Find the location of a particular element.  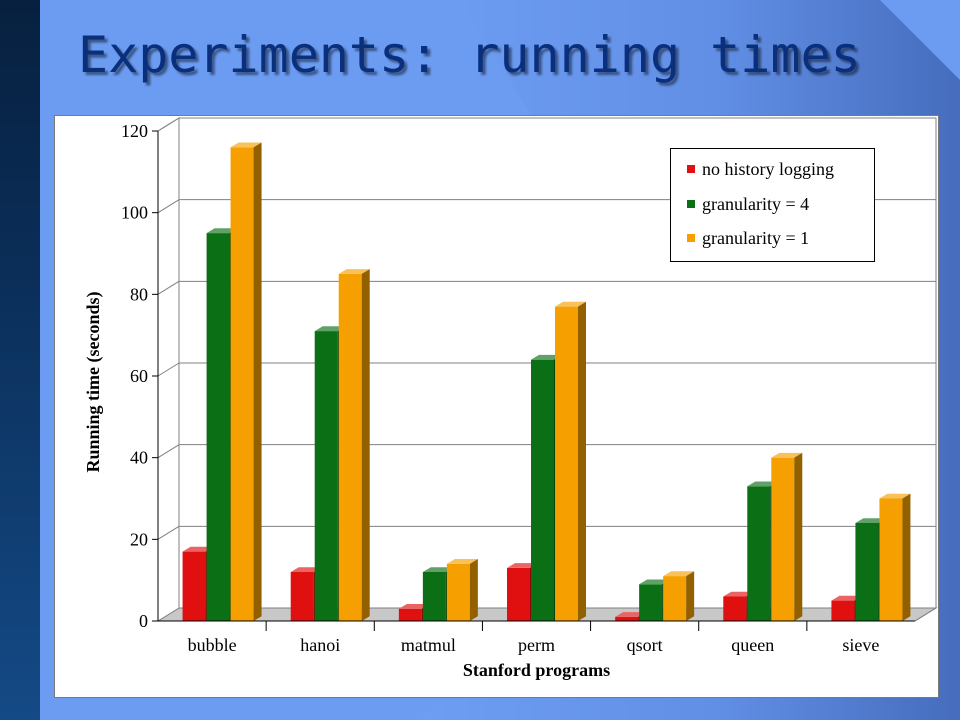

bar-sieve-no-history-logging is located at coordinates (843, 610).